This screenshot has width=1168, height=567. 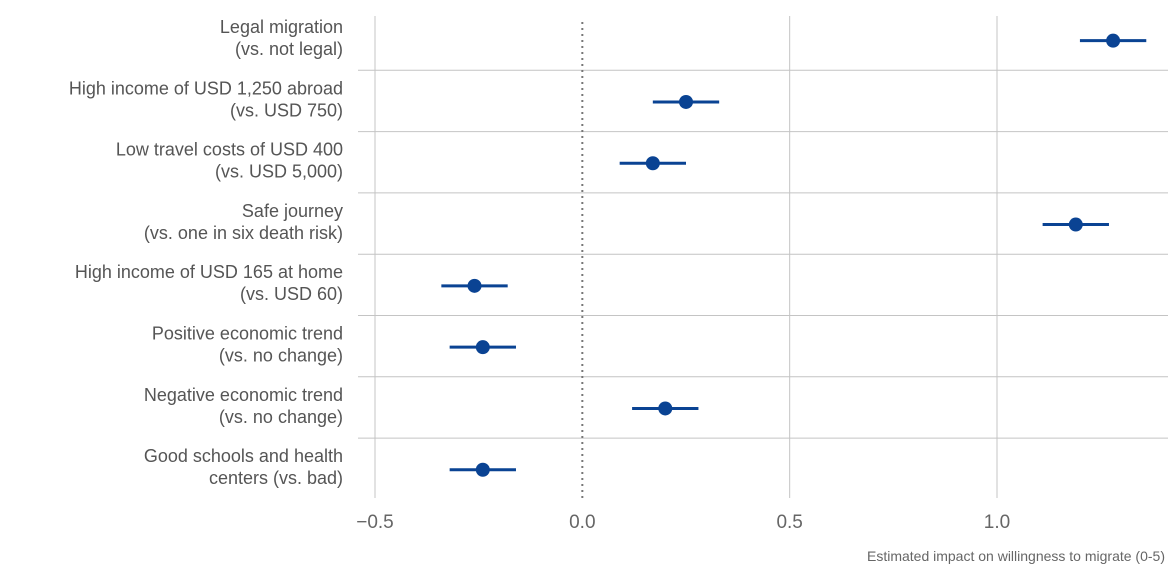 What do you see at coordinates (289, 49) in the screenshot?
I see `category-label: (vs. not legal)` at bounding box center [289, 49].